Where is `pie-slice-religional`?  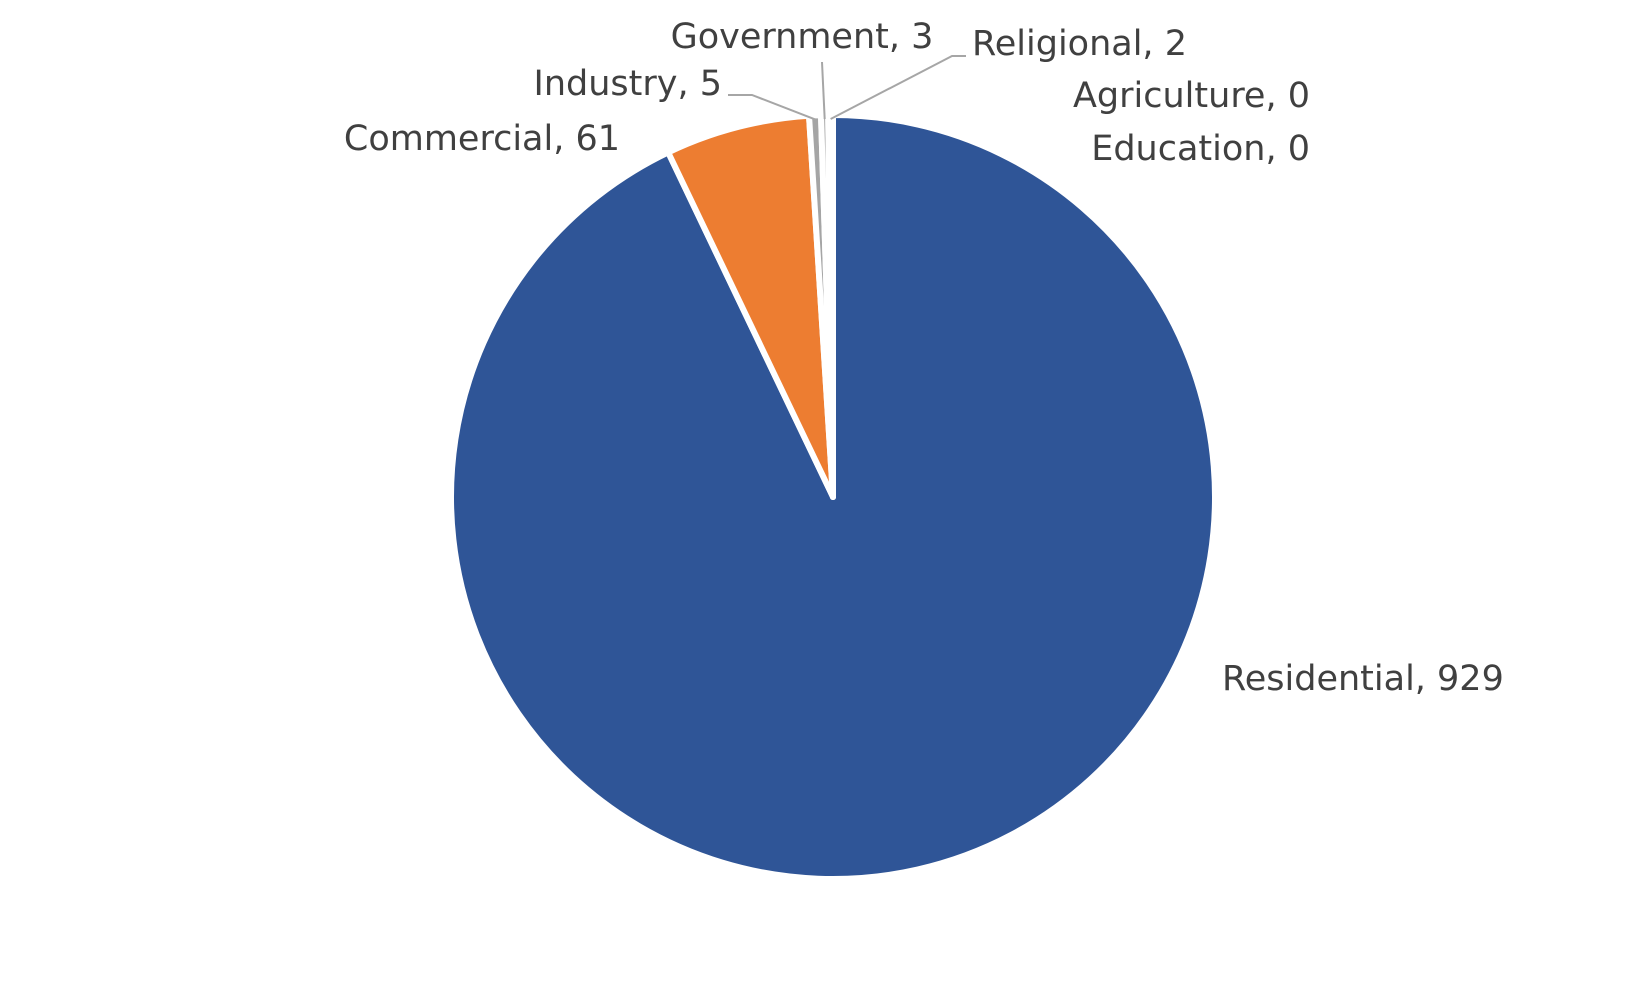 pie-slice-religional is located at coordinates (830, 305).